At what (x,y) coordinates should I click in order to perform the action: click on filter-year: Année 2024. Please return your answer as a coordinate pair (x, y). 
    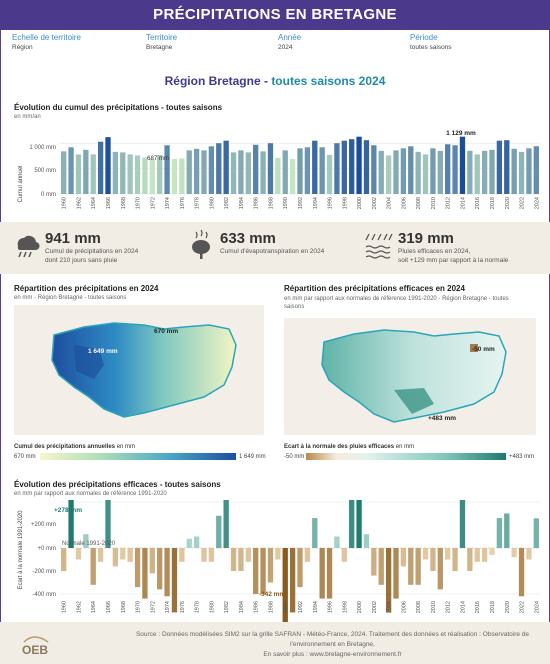
    Looking at the image, I should click on (289, 42).